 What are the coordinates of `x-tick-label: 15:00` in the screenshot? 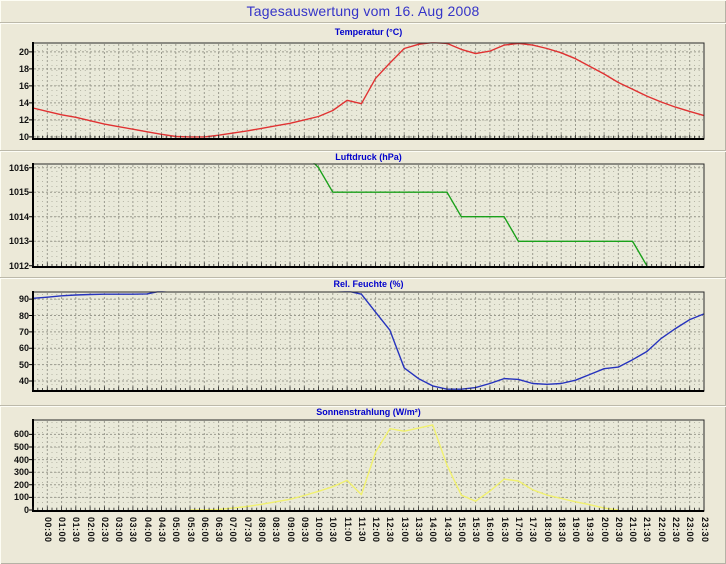 It's located at (461, 530).